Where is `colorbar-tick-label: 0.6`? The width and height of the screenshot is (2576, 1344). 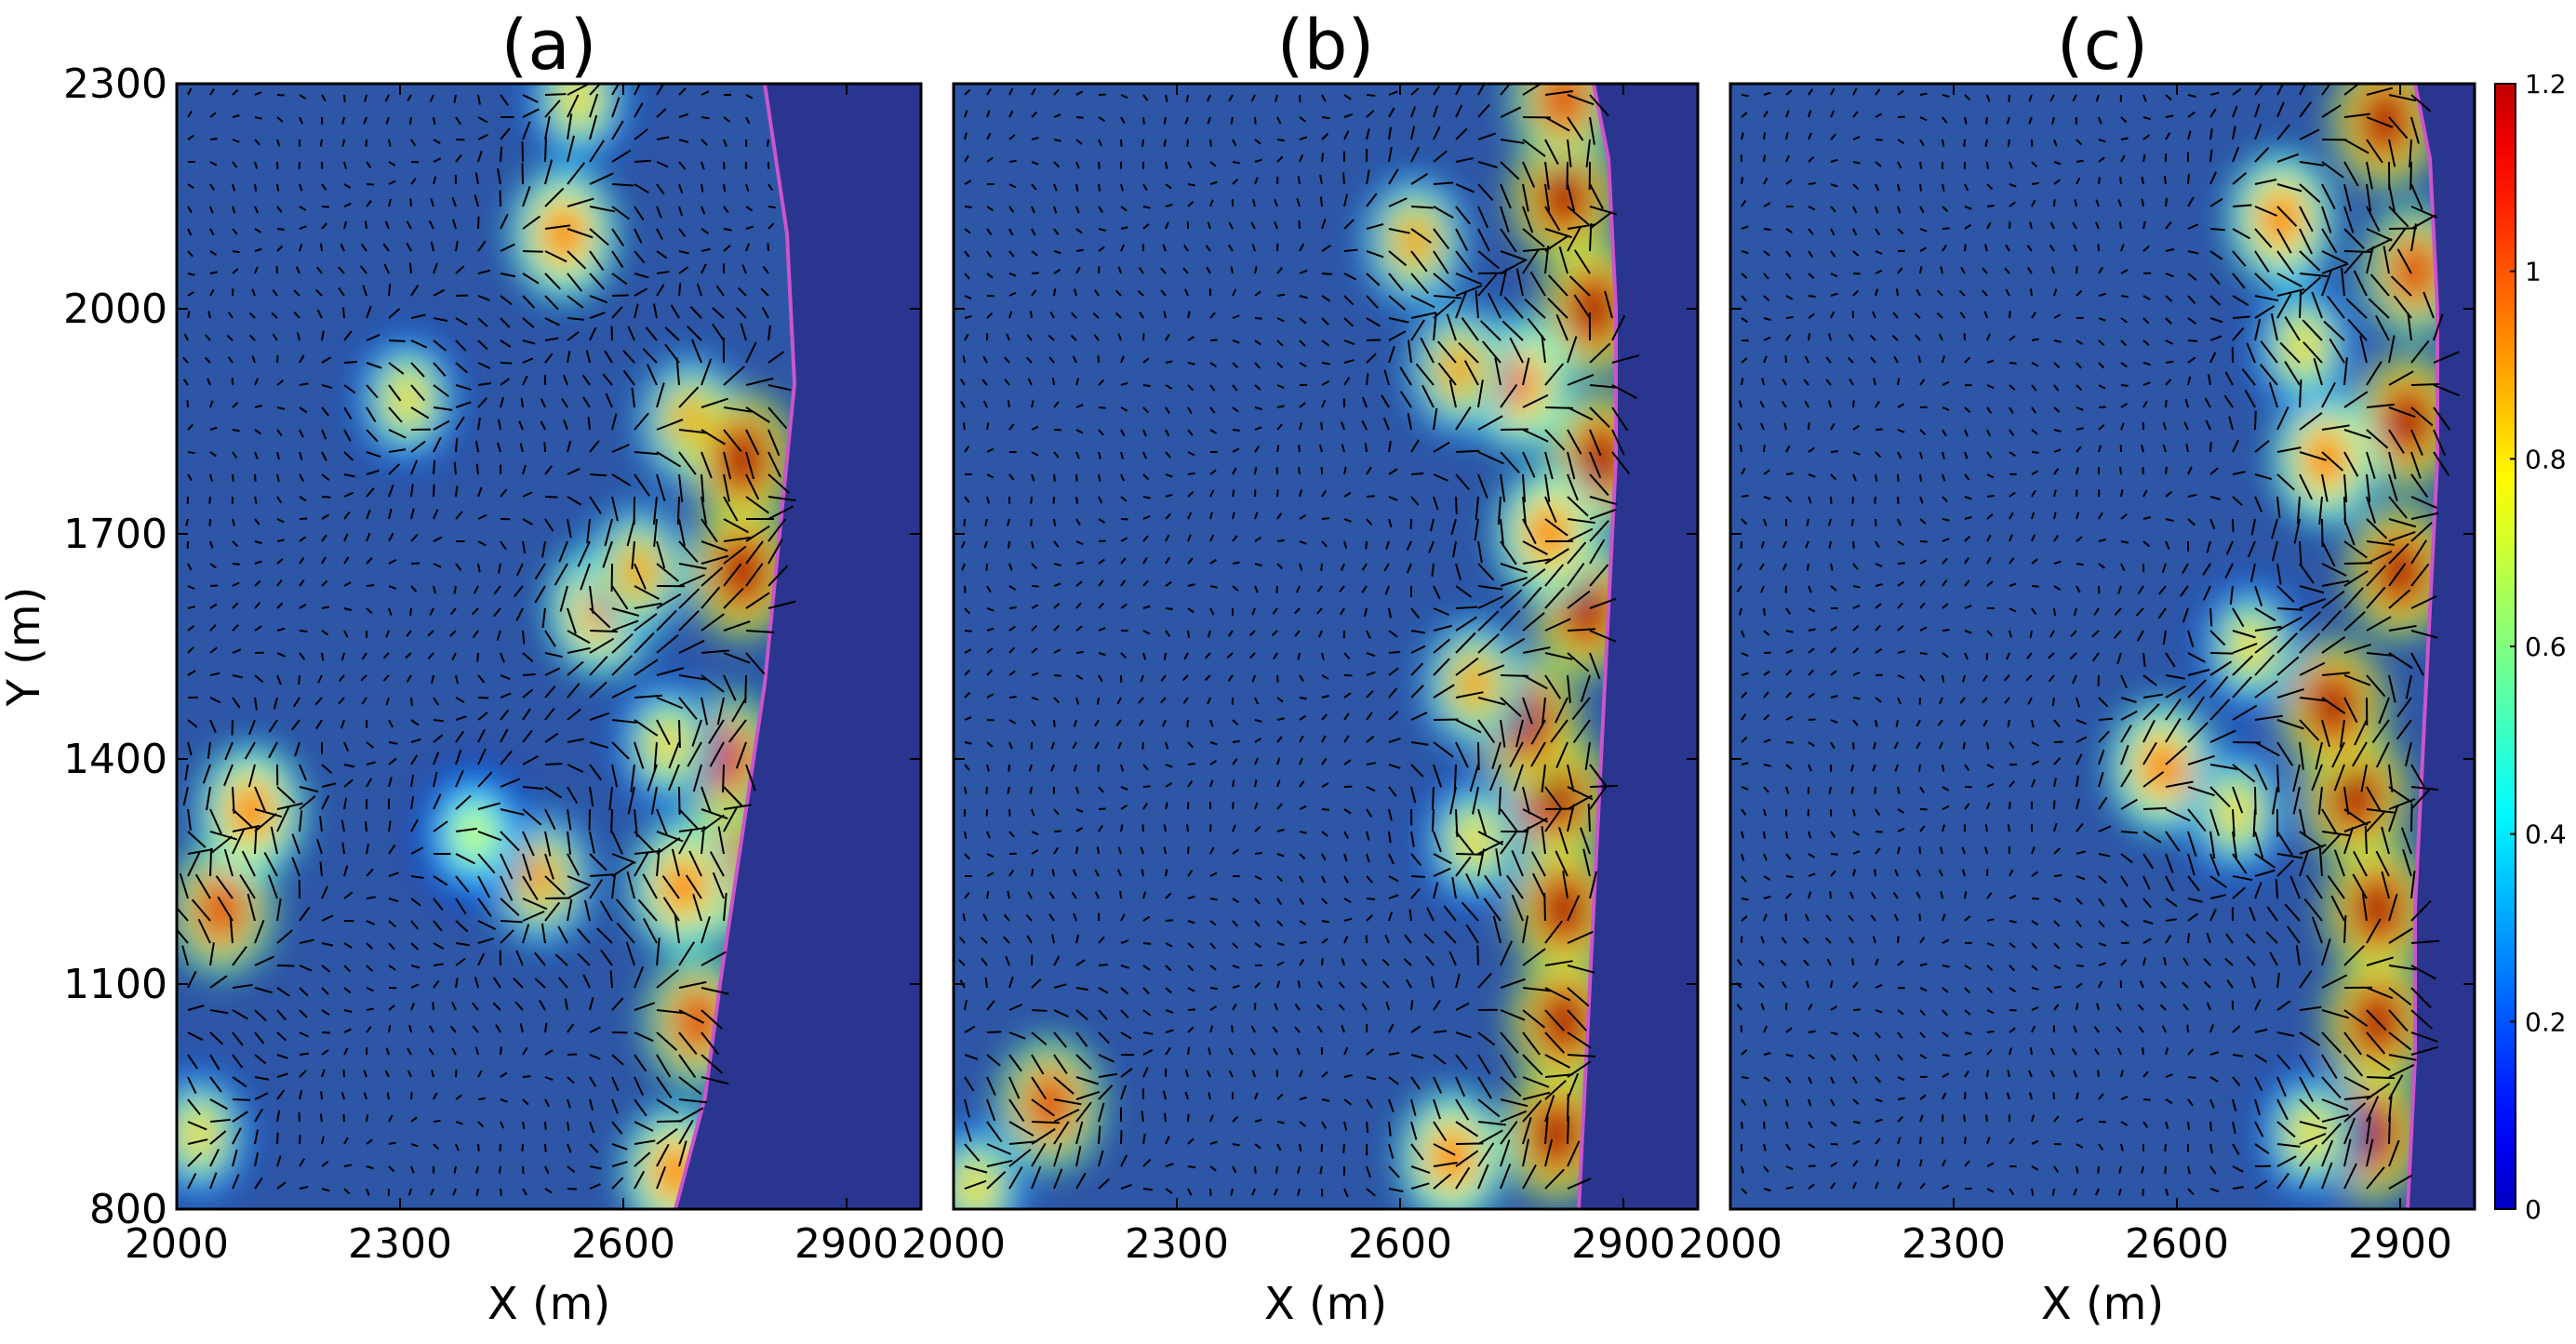 colorbar-tick-label: 0.6 is located at coordinates (2546, 647).